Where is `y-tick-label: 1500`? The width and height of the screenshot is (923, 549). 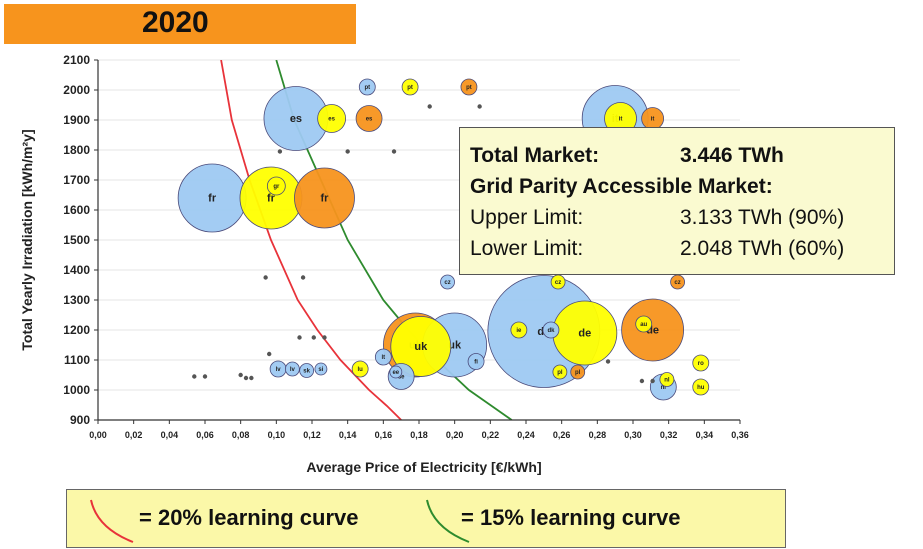
y-tick-label: 1500 is located at coordinates (76, 240).